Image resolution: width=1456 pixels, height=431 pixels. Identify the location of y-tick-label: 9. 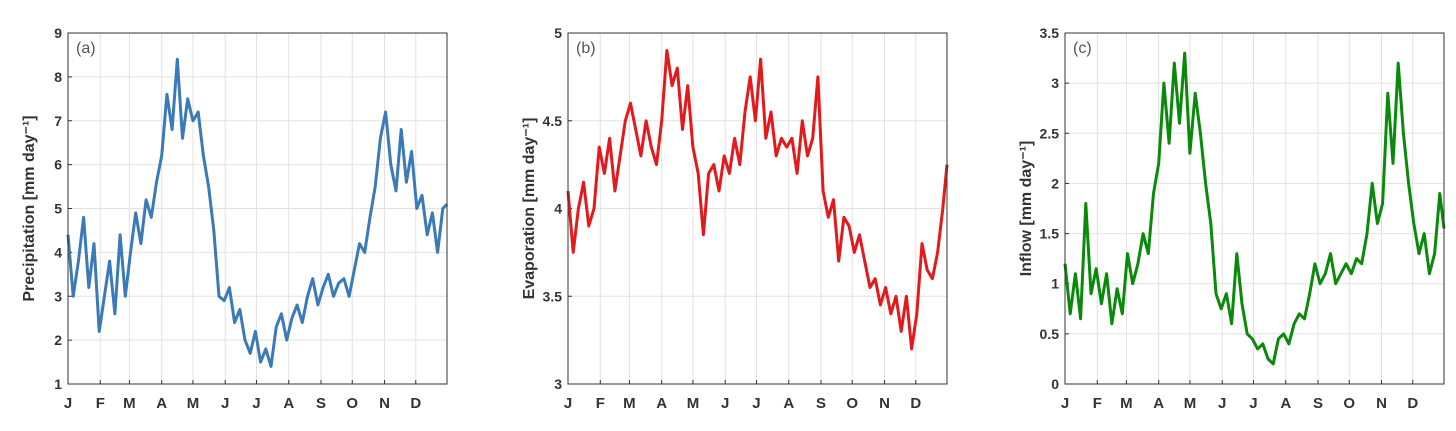
(58, 33).